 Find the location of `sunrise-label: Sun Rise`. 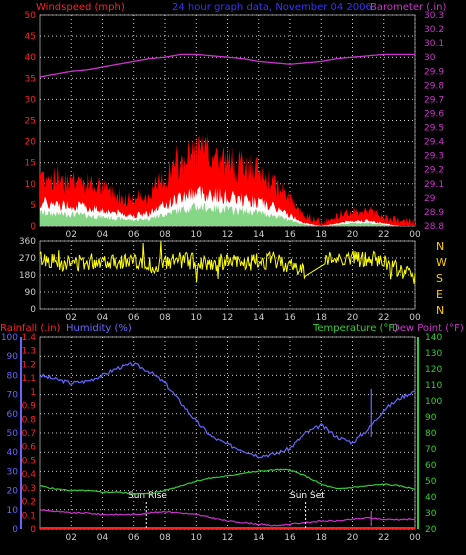

sunrise-label: Sun Rise is located at coordinates (147, 496).